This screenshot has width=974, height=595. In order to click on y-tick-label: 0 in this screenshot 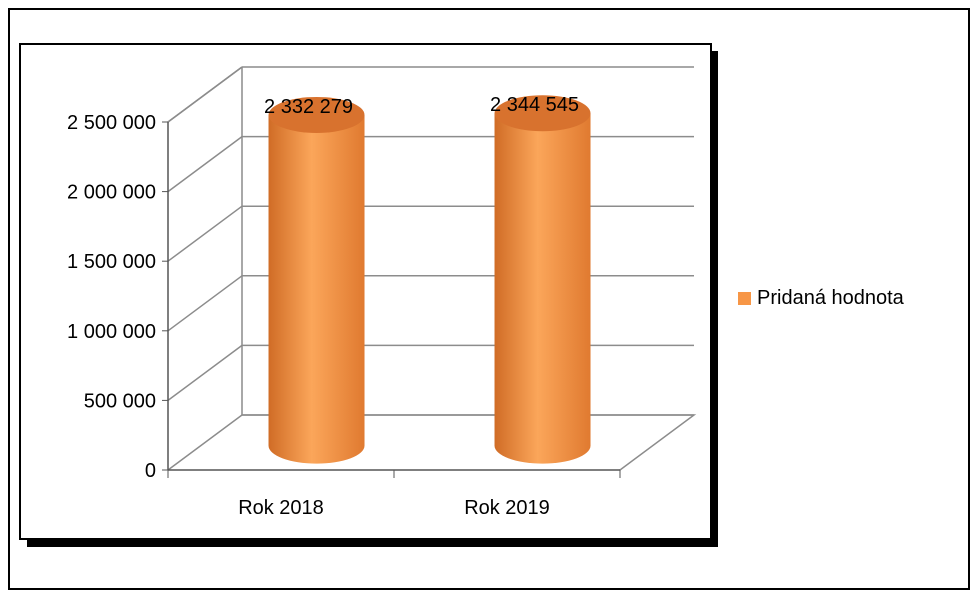, I will do `click(150, 471)`.